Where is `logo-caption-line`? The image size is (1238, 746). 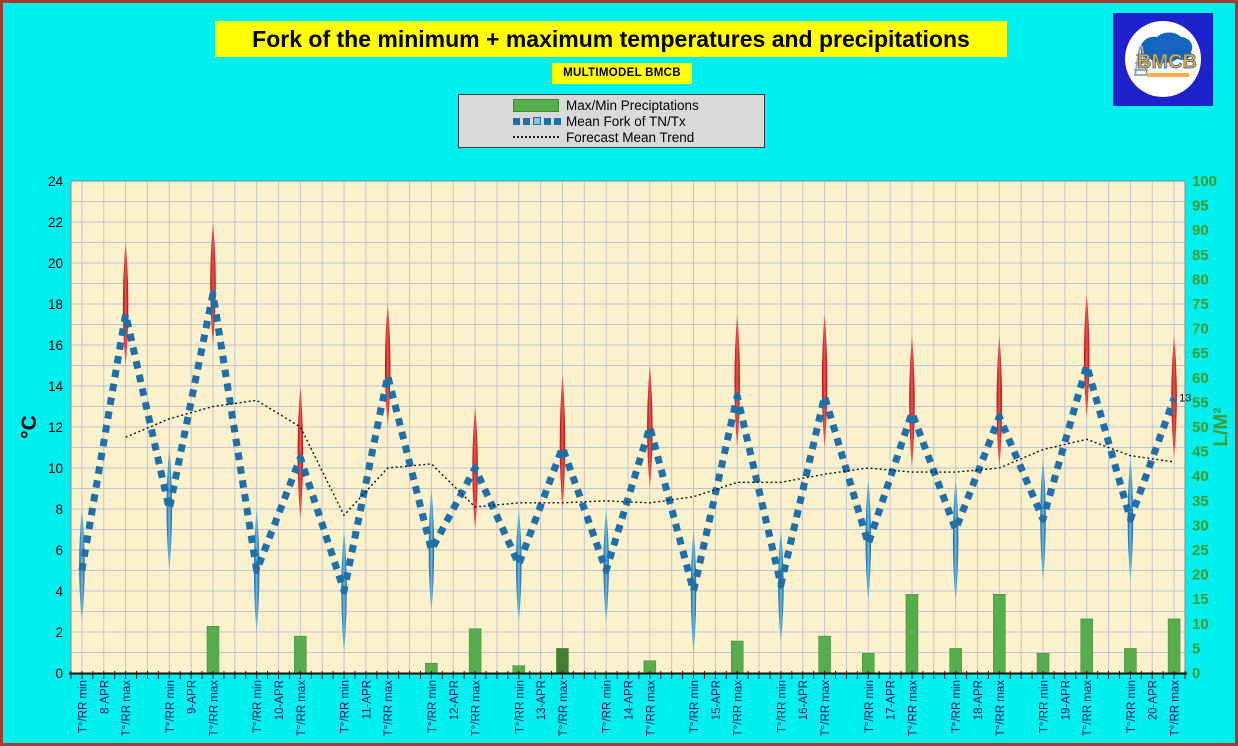
logo-caption-line is located at coordinates (1168, 75).